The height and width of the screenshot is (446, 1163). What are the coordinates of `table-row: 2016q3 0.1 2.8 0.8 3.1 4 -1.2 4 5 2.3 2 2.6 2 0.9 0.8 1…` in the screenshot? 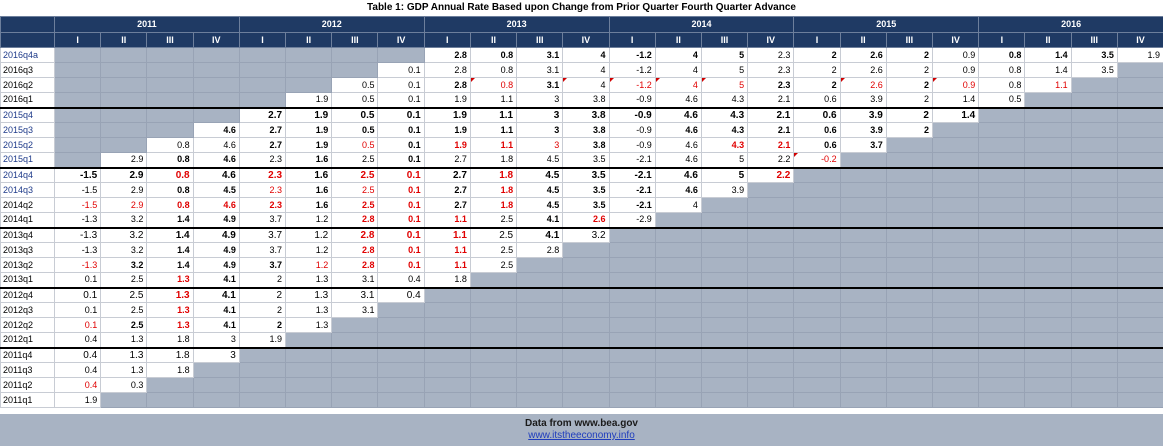 It's located at (581, 70).